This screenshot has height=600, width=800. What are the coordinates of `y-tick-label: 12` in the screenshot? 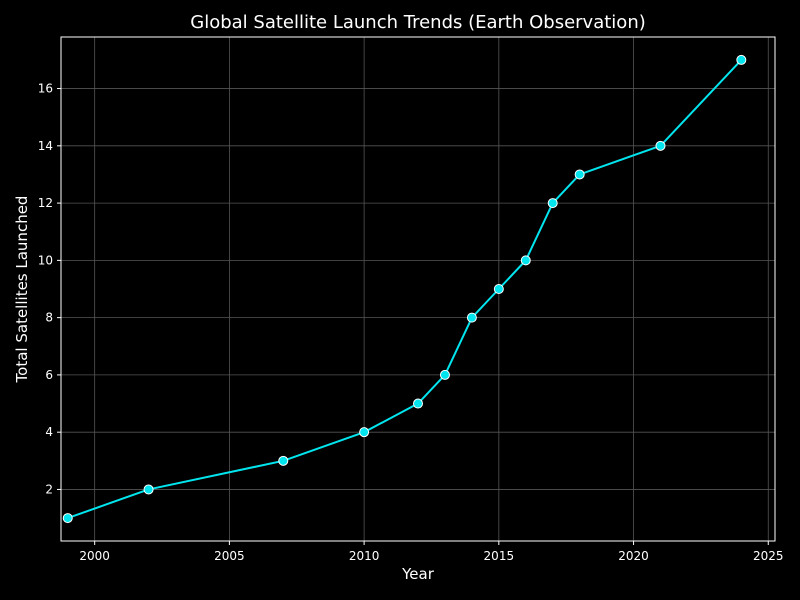 It's located at (45, 203).